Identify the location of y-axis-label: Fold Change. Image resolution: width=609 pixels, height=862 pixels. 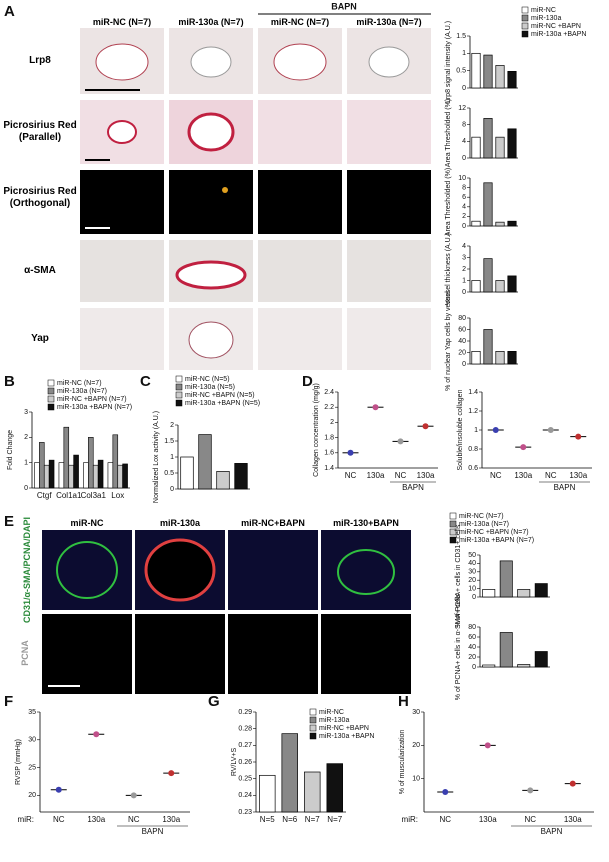
(10, 450).